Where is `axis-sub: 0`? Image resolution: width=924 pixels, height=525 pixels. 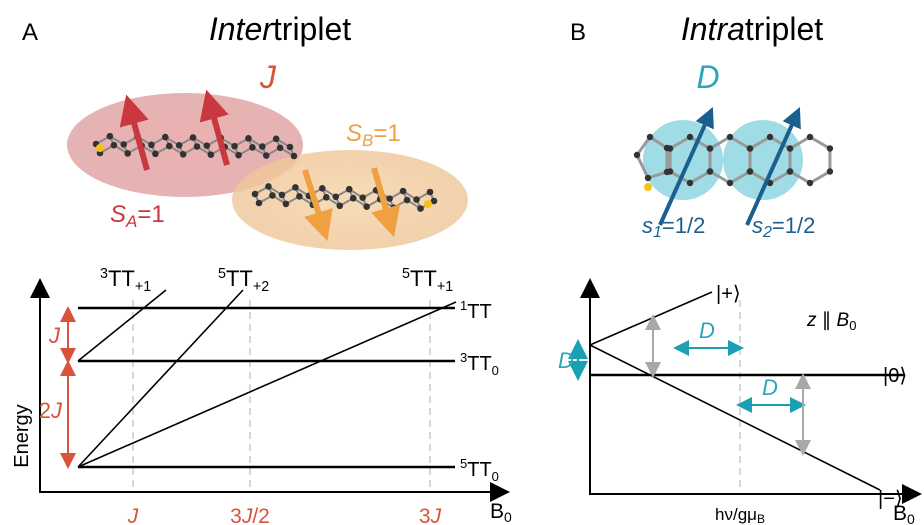 axis-sub: 0 is located at coordinates (508, 517).